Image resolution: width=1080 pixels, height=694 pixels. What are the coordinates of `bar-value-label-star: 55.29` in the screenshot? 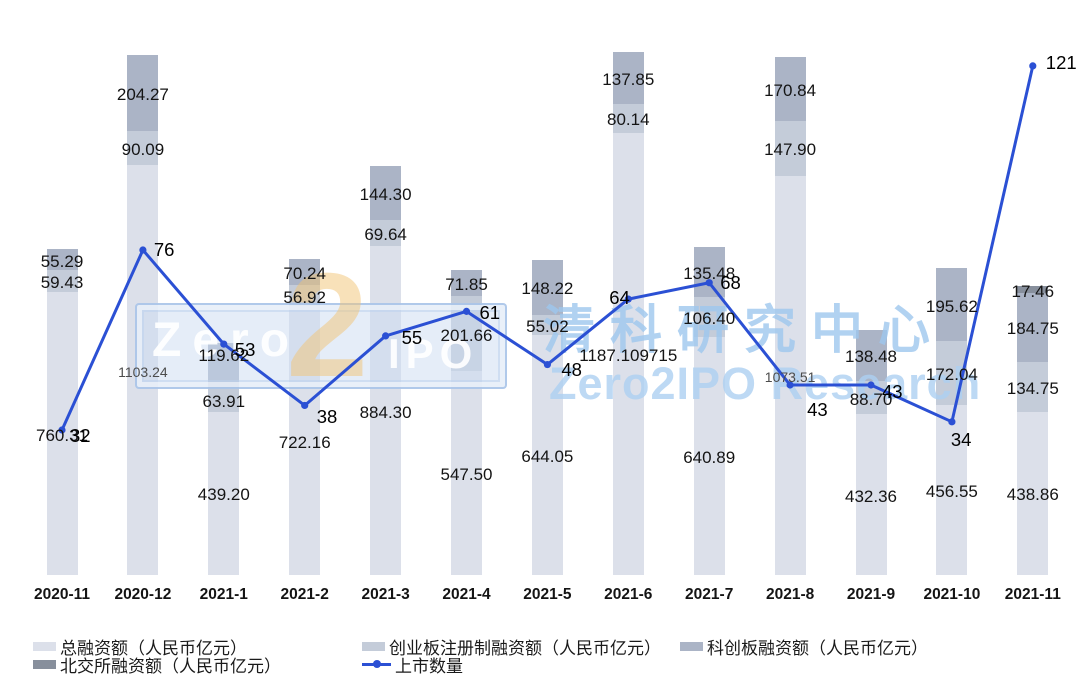 It's located at (62, 261).